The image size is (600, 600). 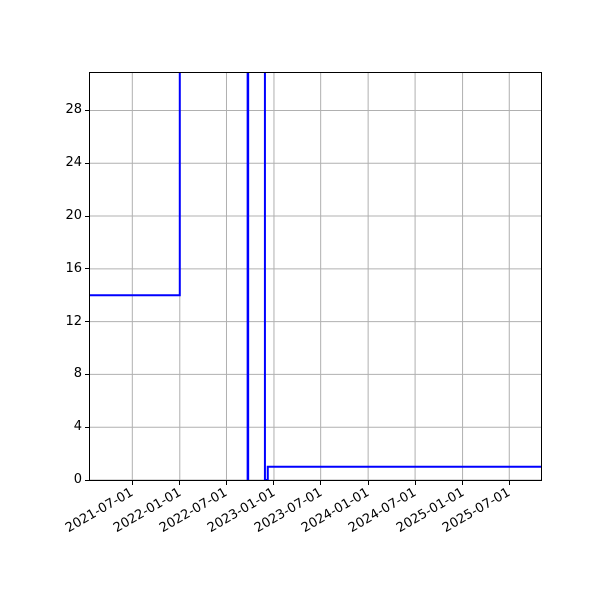 What do you see at coordinates (77, 427) in the screenshot?
I see `y-tick-label: 4` at bounding box center [77, 427].